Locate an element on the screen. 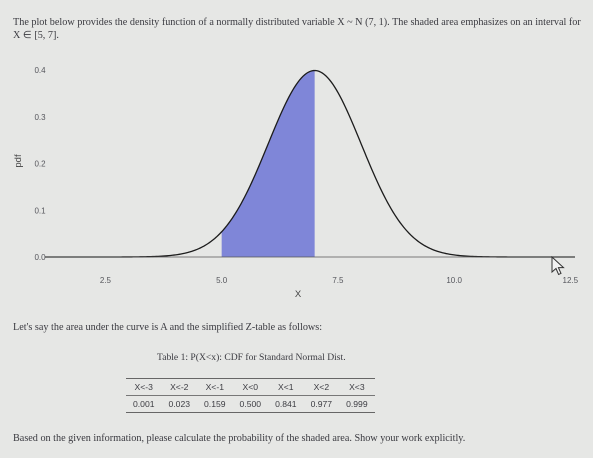 This screenshot has height=458, width=593. z-table-cell: 0.023 is located at coordinates (179, 404).